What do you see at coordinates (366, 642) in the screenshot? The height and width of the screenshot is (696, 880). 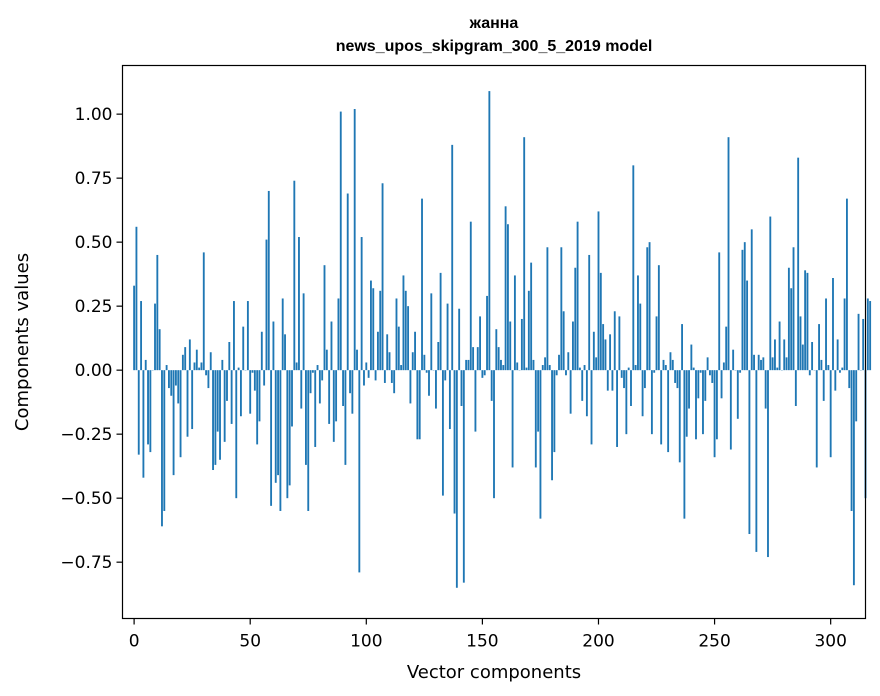 I see `x-tick-label: 100` at bounding box center [366, 642].